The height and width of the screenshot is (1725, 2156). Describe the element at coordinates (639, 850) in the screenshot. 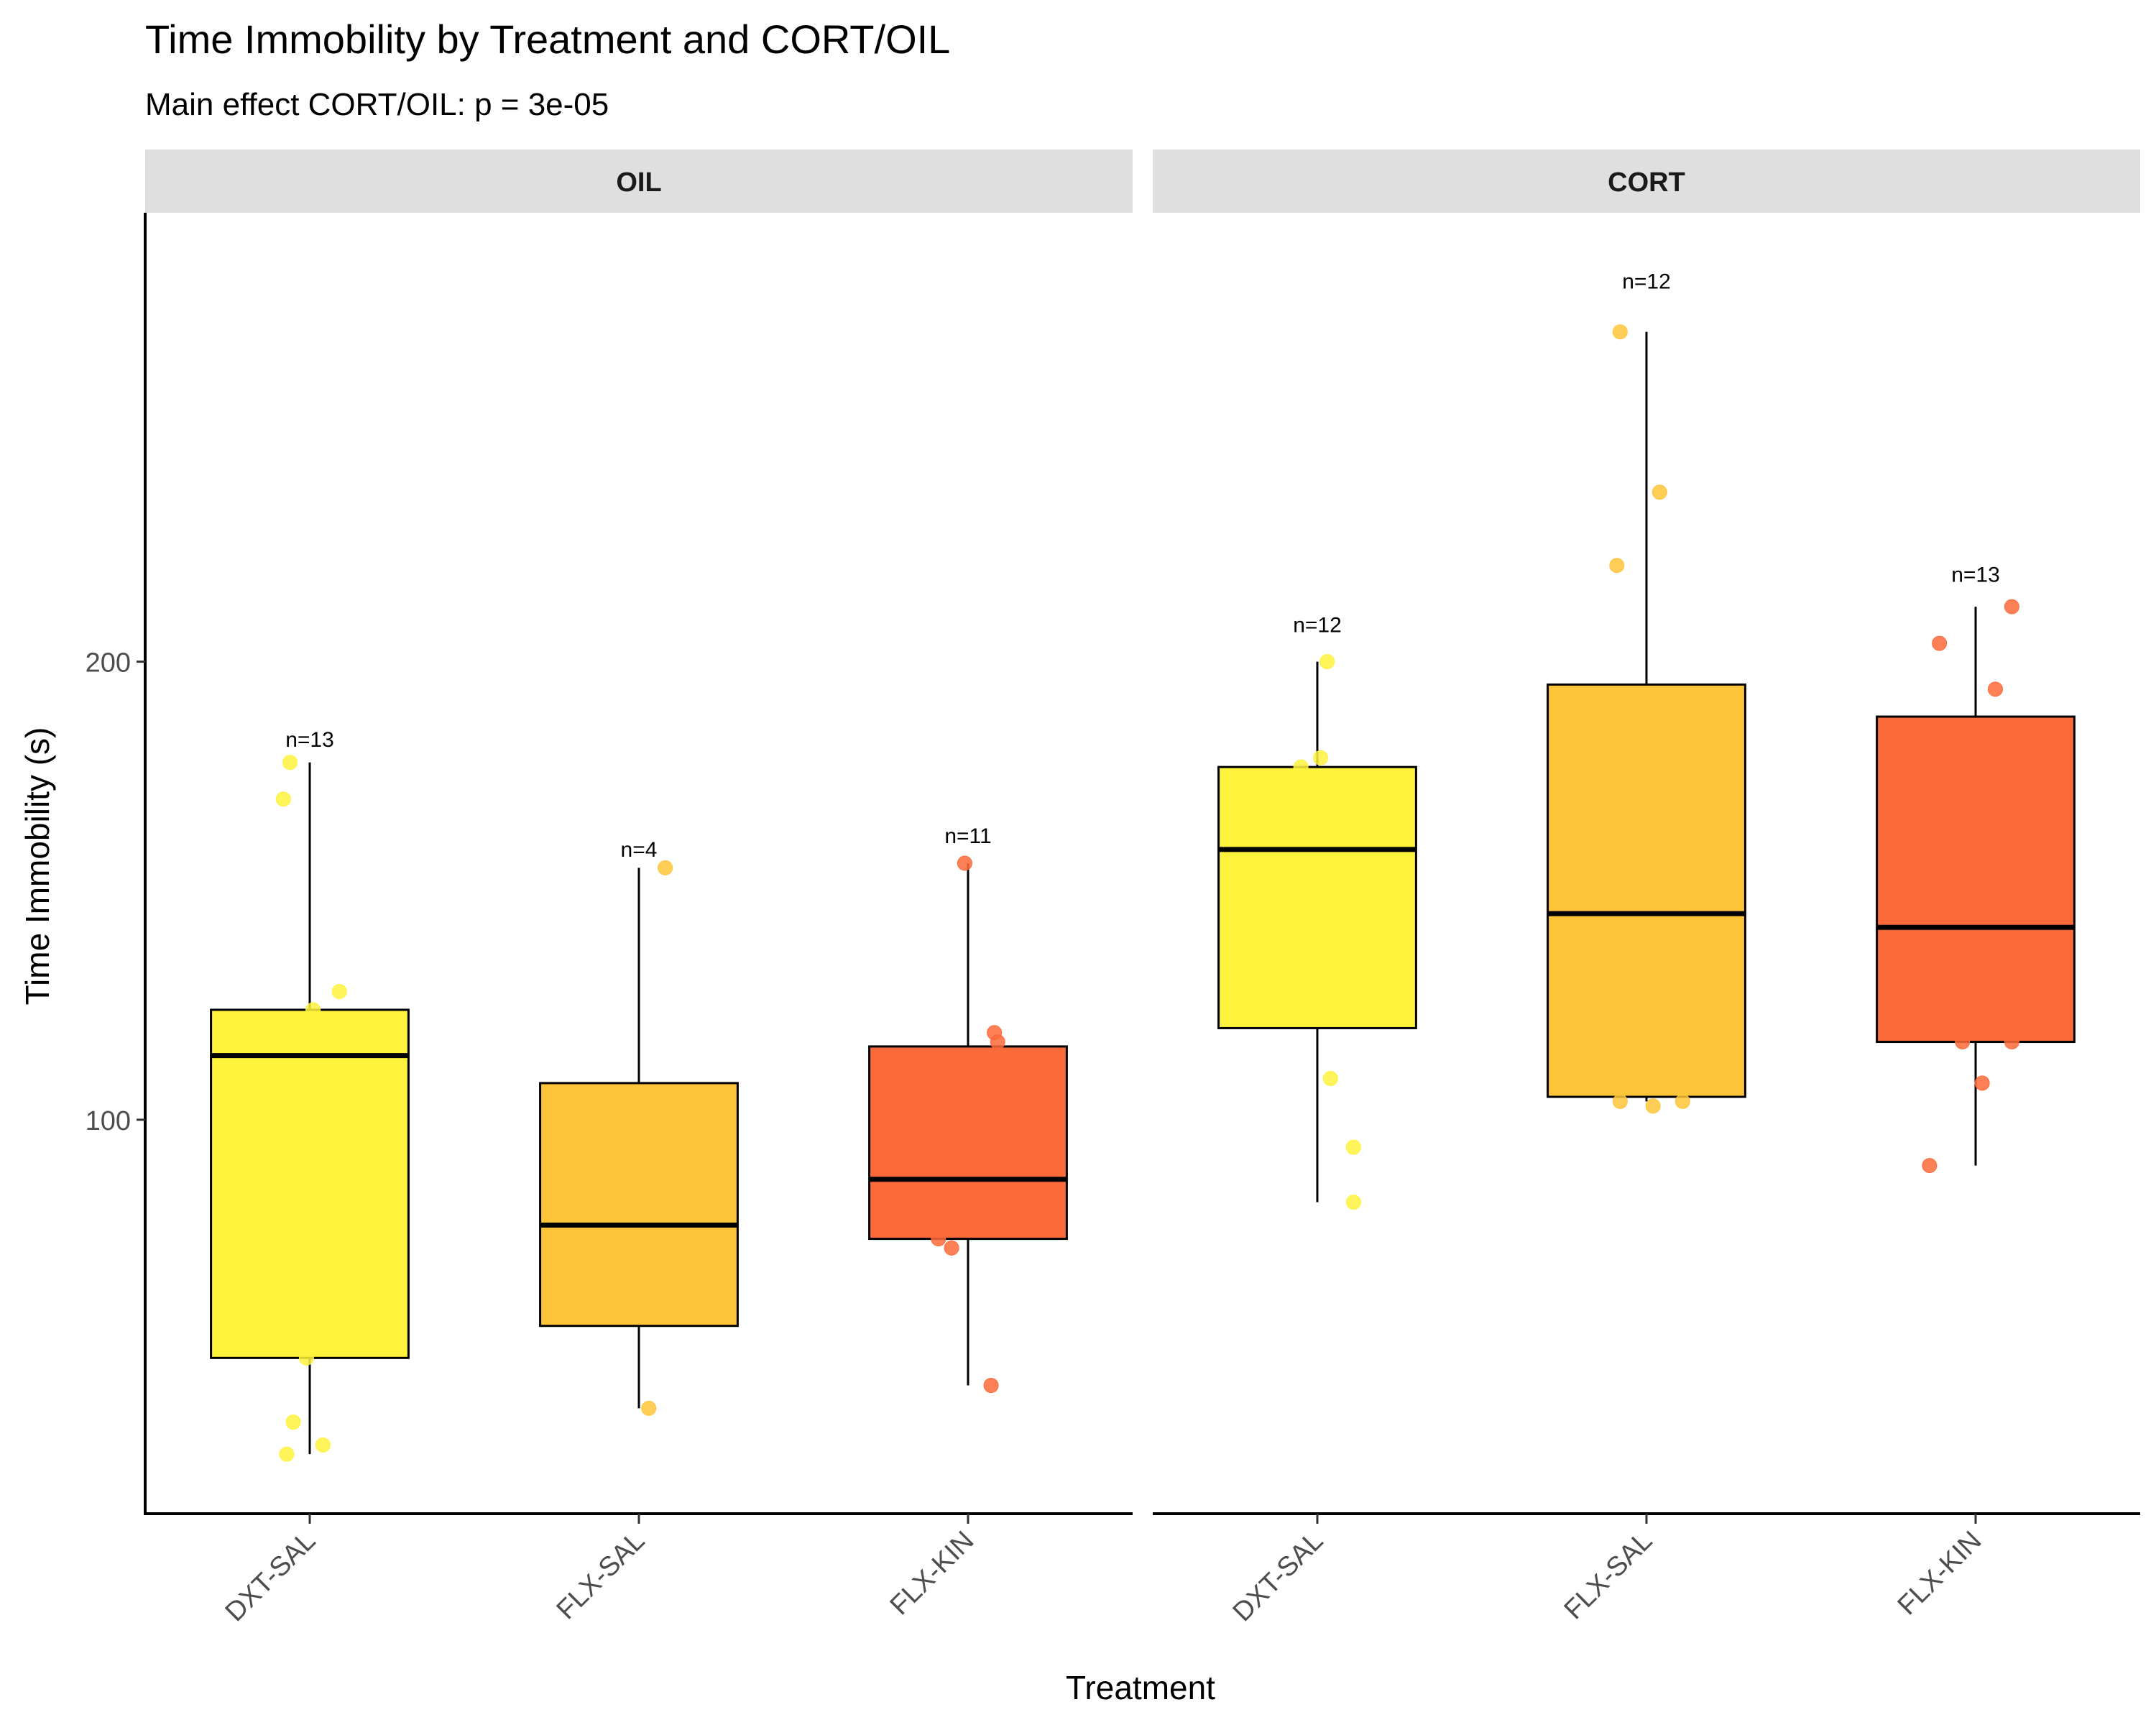

I see `n-label: n=4` at that location.